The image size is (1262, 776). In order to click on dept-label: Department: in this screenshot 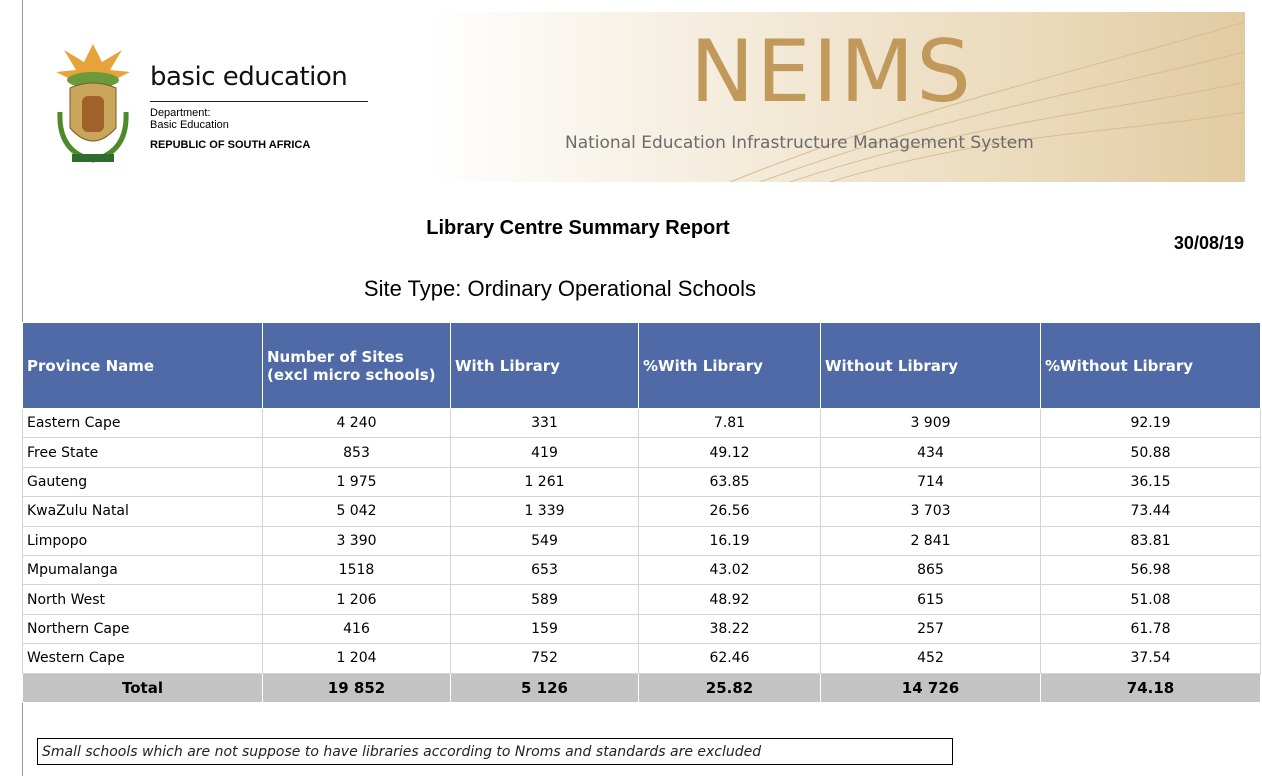, I will do `click(180, 113)`.